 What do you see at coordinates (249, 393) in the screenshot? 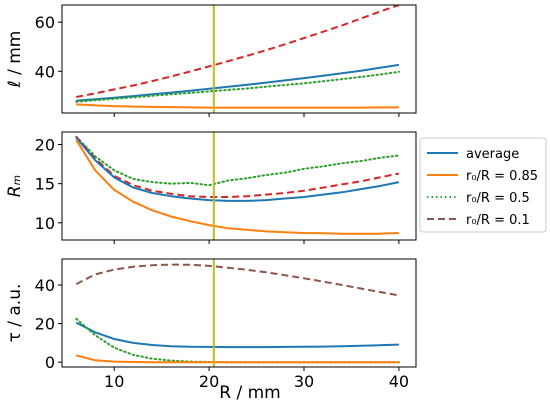
I see `x-axis-label: R / mm` at bounding box center [249, 393].